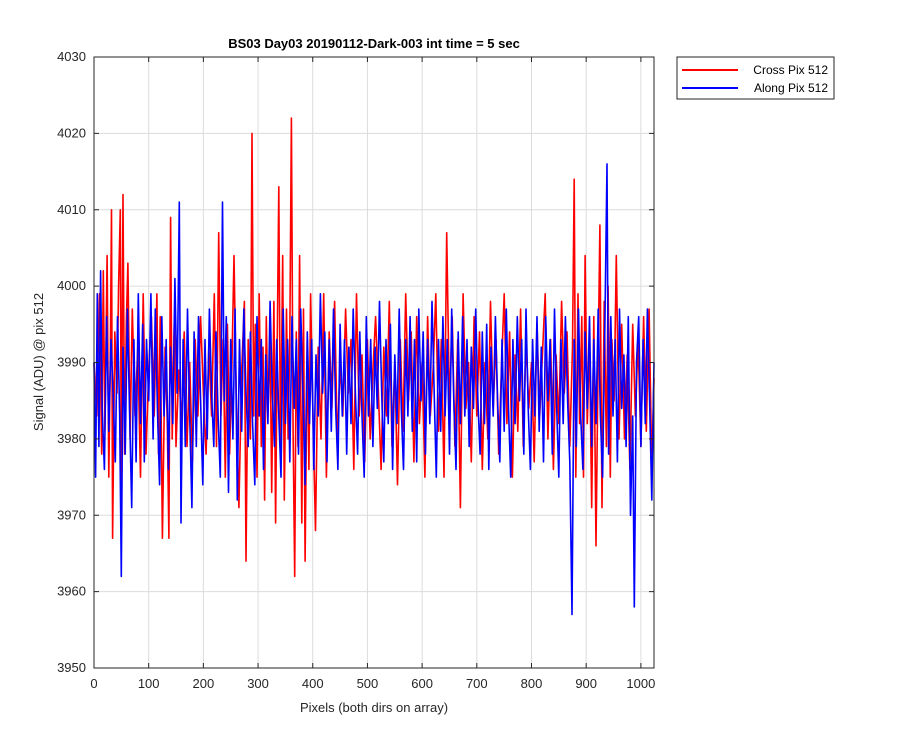  I want to click on legend-label-along: Along Pix 512, so click(791, 88).